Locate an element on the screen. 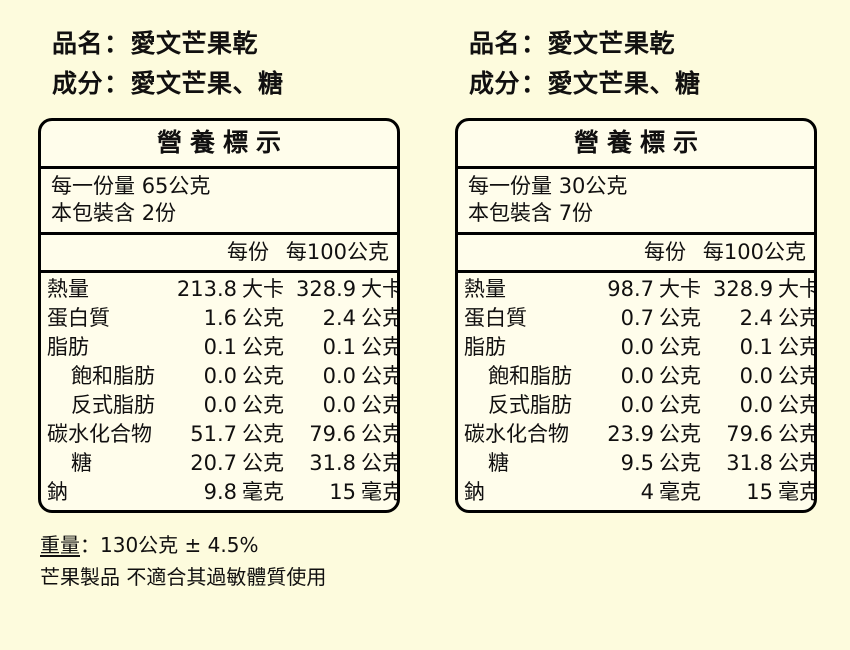  nutrient-per-100g: 15 is located at coordinates (342, 492).